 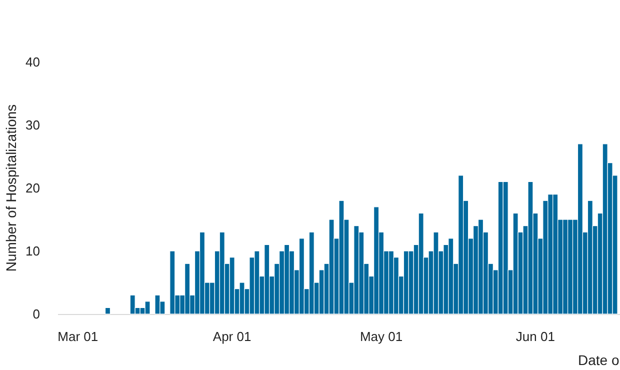 What do you see at coordinates (599, 360) in the screenshot?
I see `x-axis-title: Date o` at bounding box center [599, 360].